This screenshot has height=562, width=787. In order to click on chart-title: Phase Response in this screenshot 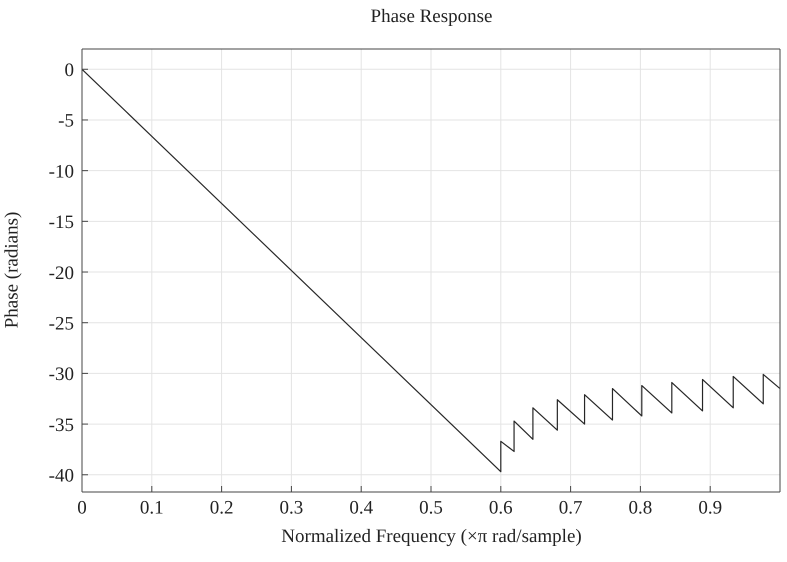, I will do `click(432, 17)`.